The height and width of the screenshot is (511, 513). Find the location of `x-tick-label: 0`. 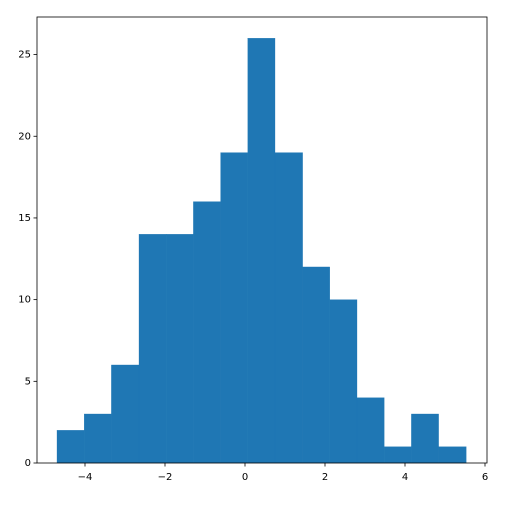

x-tick-label: 0 is located at coordinates (245, 477).